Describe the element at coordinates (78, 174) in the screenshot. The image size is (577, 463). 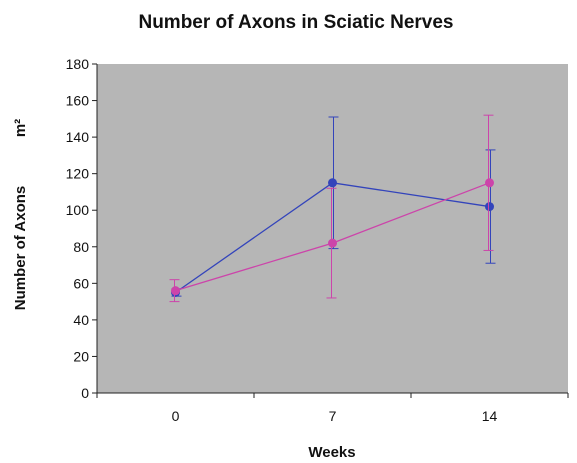
I see `y-tick-label: 120` at that location.